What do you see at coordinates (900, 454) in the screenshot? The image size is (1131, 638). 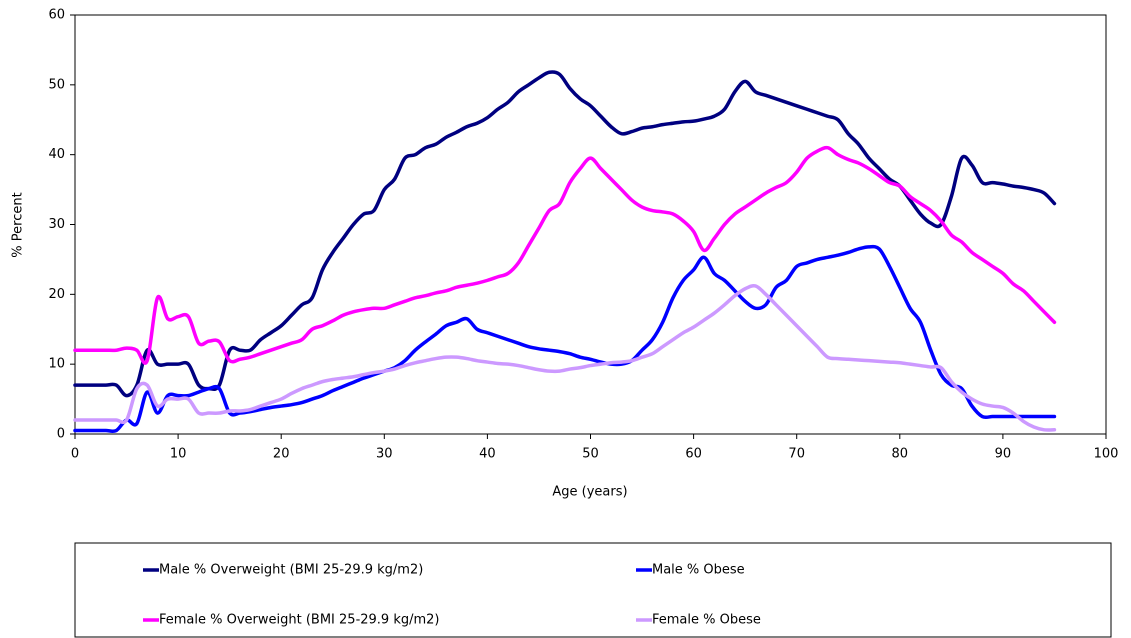 I see `x-tick-label: 80` at bounding box center [900, 454].